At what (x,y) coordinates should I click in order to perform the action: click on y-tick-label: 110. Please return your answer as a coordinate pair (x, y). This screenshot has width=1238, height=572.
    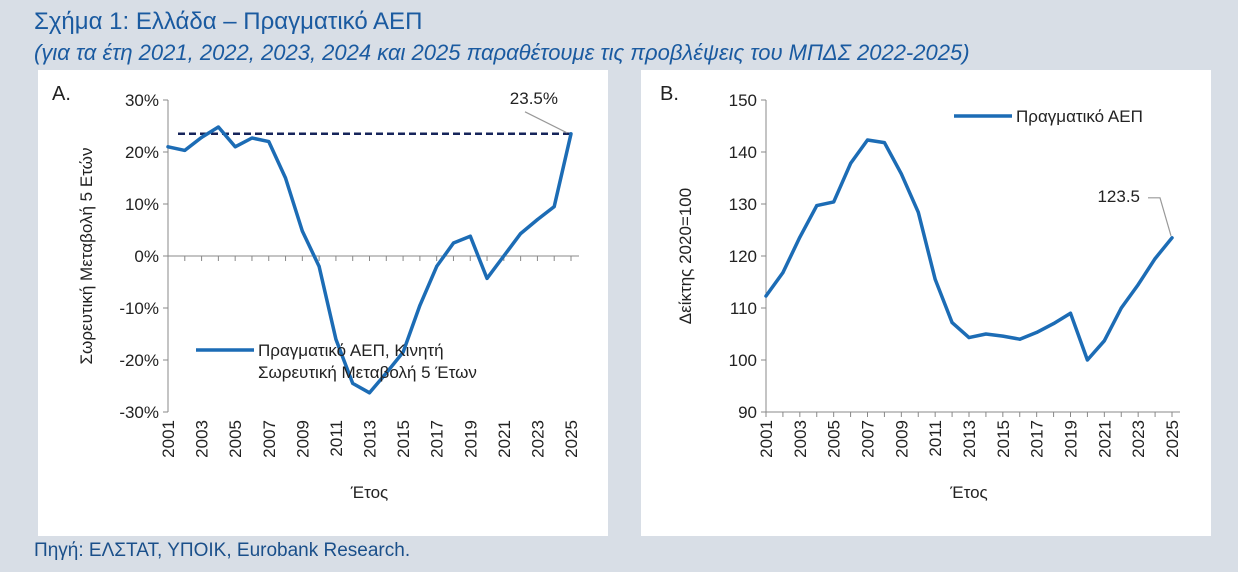
    Looking at the image, I should click on (743, 308).